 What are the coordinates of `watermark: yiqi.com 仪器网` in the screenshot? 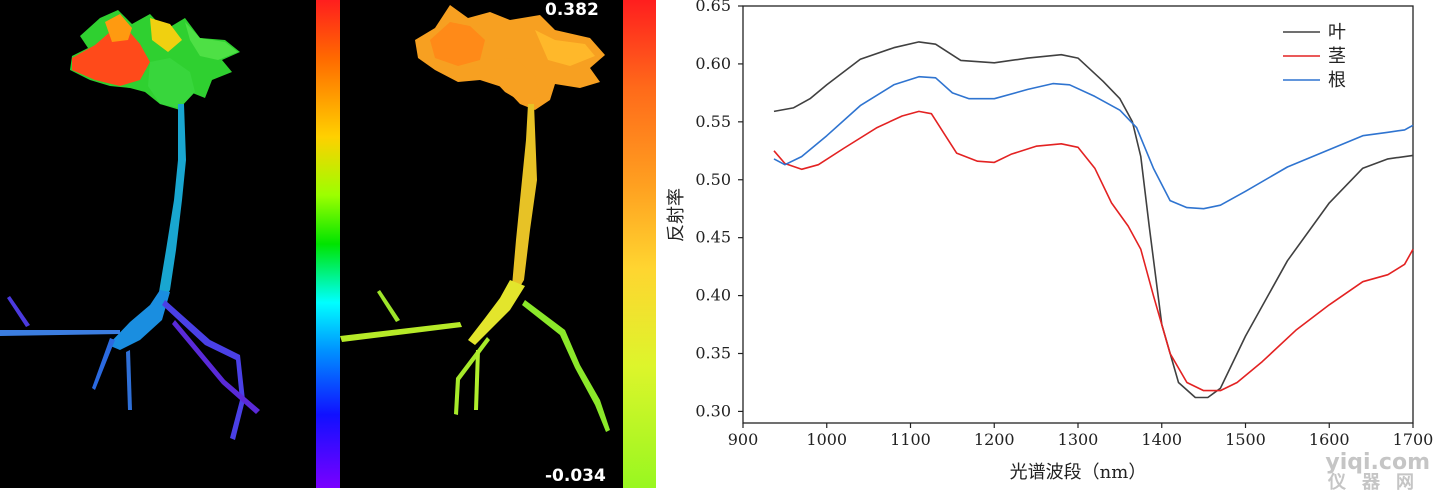 It's located at (1377, 472).